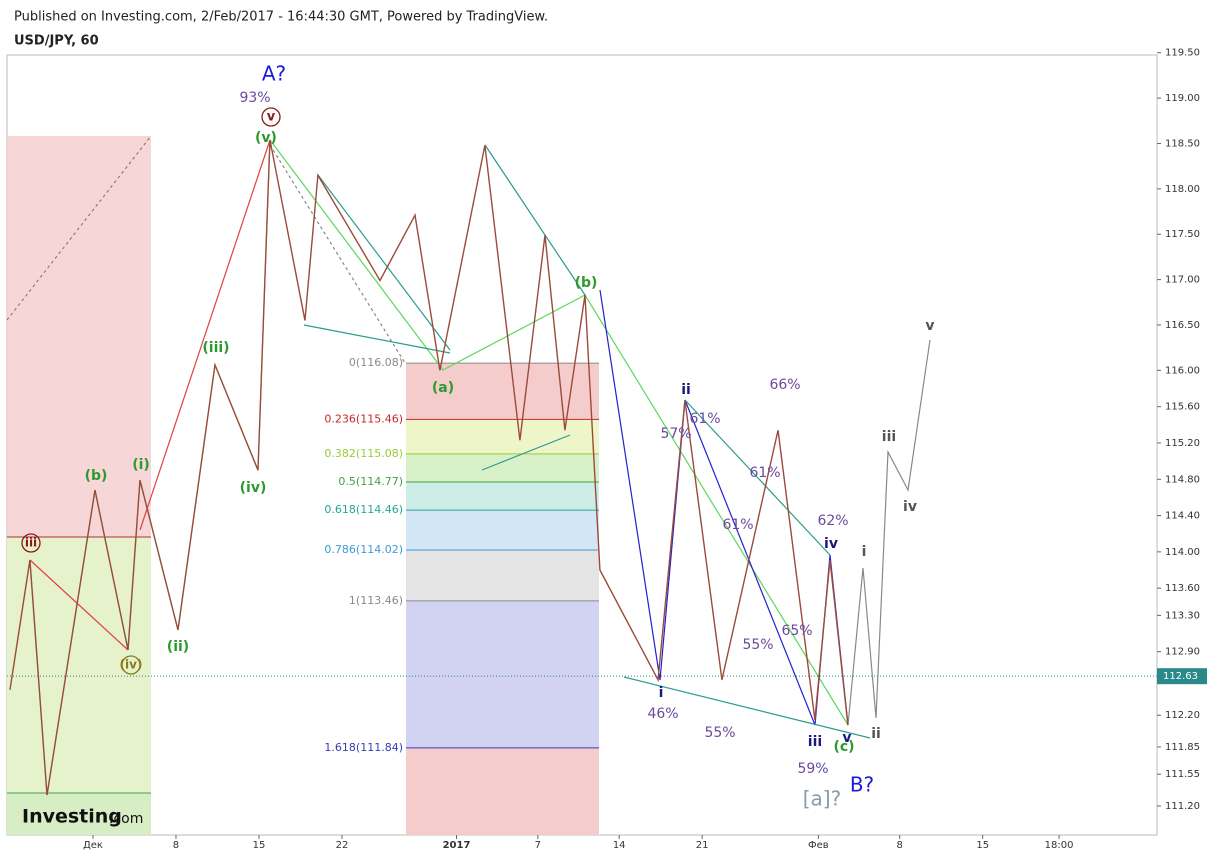 The height and width of the screenshot is (857, 1212). I want to click on wave-label: (ii), so click(178, 647).